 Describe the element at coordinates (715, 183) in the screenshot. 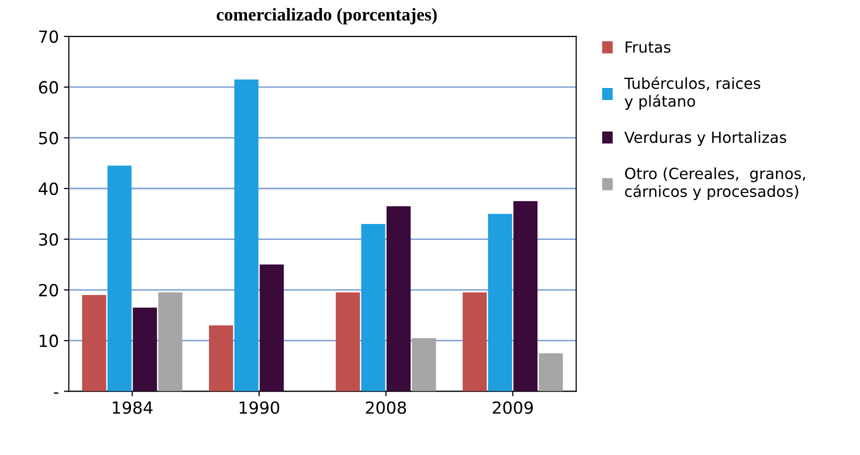

I see `legend-label: Otro (Cereales, granos, cárnicos y procesados)` at that location.